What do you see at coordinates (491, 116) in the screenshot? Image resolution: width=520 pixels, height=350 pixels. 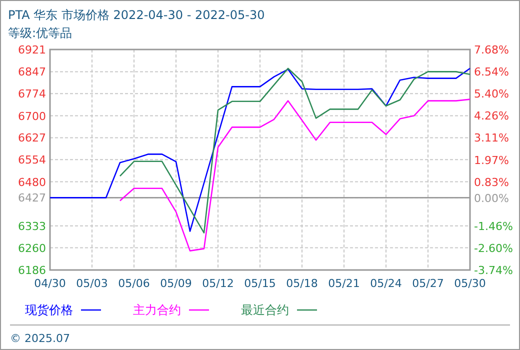 I see `y2-tick-label: 4.26%` at bounding box center [491, 116].